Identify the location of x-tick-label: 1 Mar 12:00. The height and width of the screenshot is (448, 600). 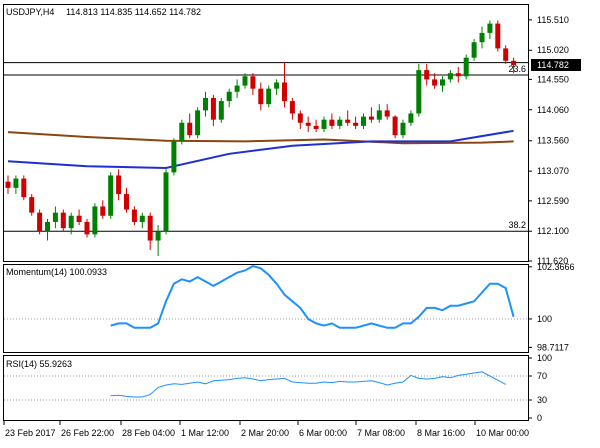
(205, 433).